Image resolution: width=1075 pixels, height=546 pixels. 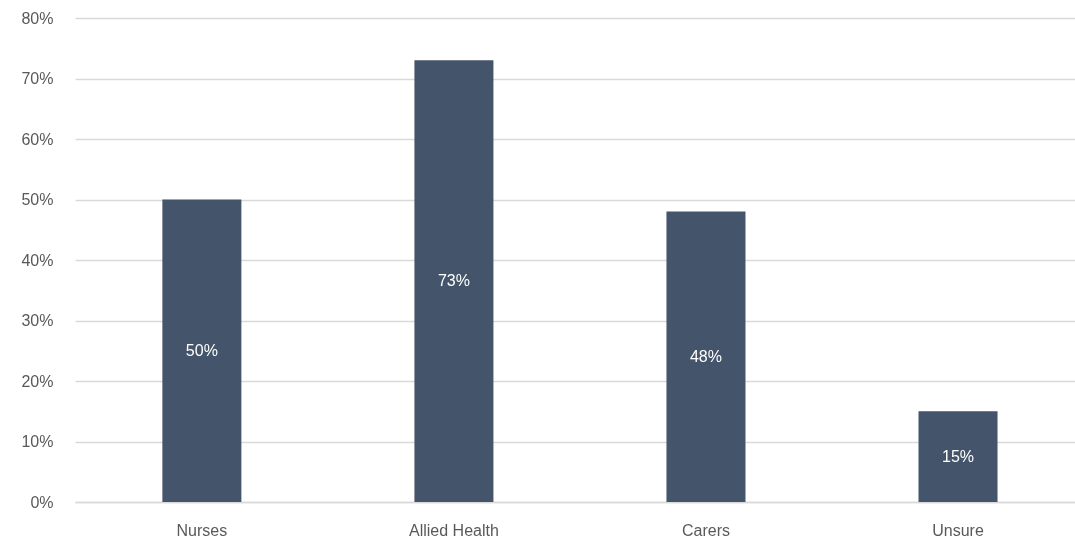 What do you see at coordinates (37, 18) in the screenshot?
I see `y-tick-label: 80%` at bounding box center [37, 18].